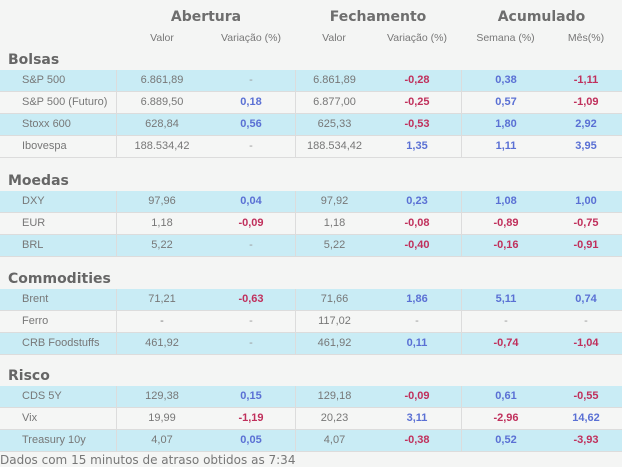 This screenshot has height=467, width=622. What do you see at coordinates (586, 245) in the screenshot?
I see `cell-mes: -0,91` at bounding box center [586, 245].